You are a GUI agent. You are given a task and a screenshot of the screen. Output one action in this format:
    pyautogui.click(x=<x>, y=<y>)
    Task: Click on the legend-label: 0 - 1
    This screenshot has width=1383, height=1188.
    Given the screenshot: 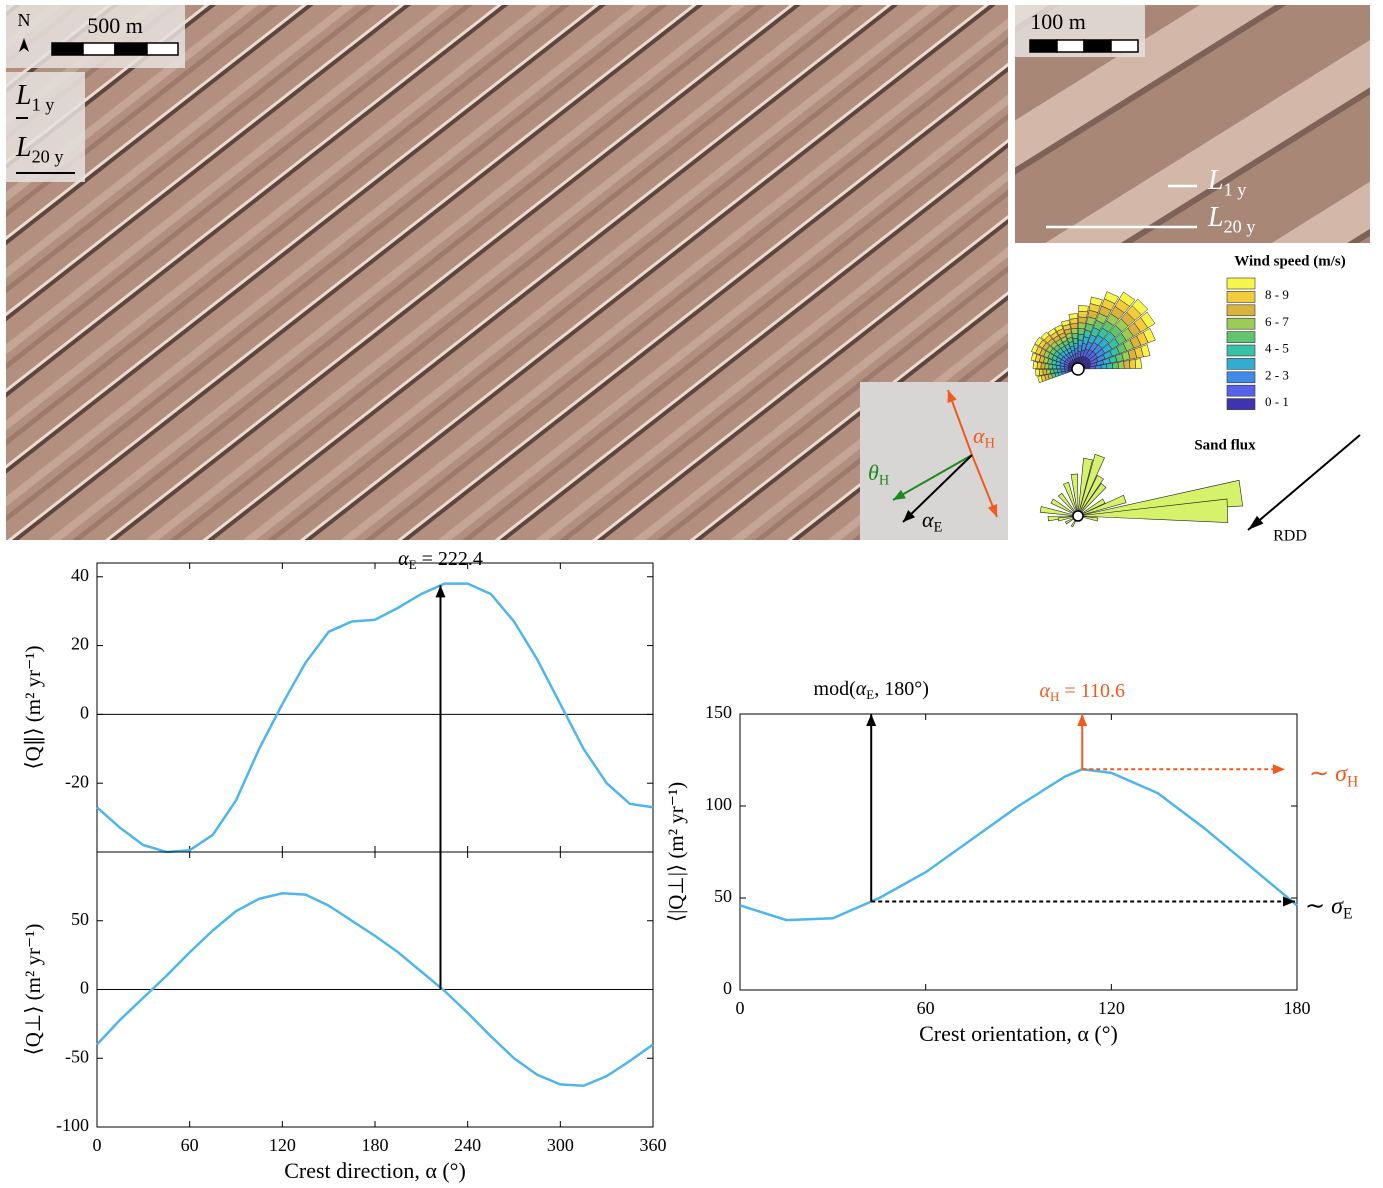 What is the action you would take?
    pyautogui.click(x=1277, y=401)
    